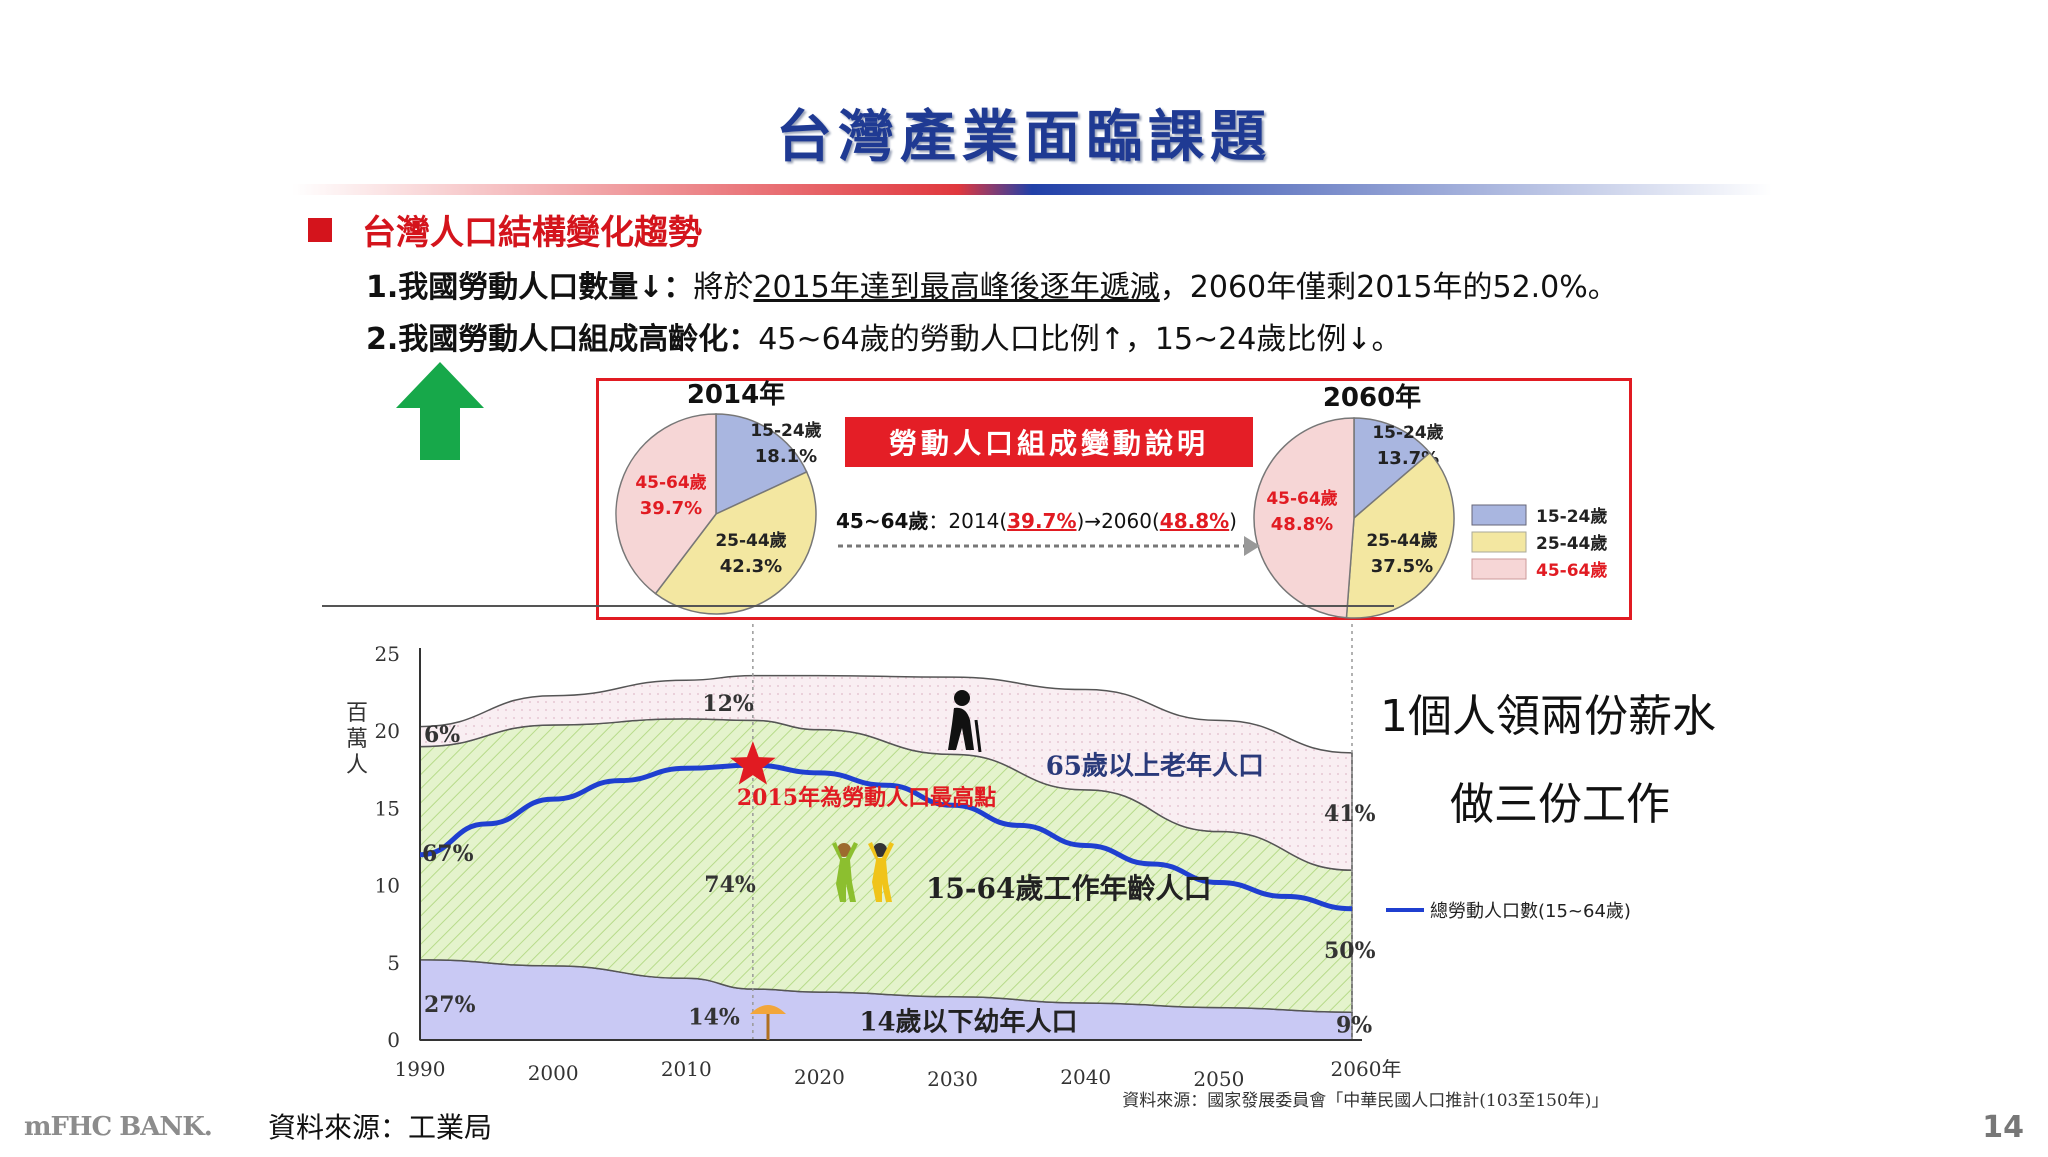 The width and height of the screenshot is (2048, 1157). Describe the element at coordinates (730, 885) in the screenshot. I see `pct-2015-working: 74%` at that location.